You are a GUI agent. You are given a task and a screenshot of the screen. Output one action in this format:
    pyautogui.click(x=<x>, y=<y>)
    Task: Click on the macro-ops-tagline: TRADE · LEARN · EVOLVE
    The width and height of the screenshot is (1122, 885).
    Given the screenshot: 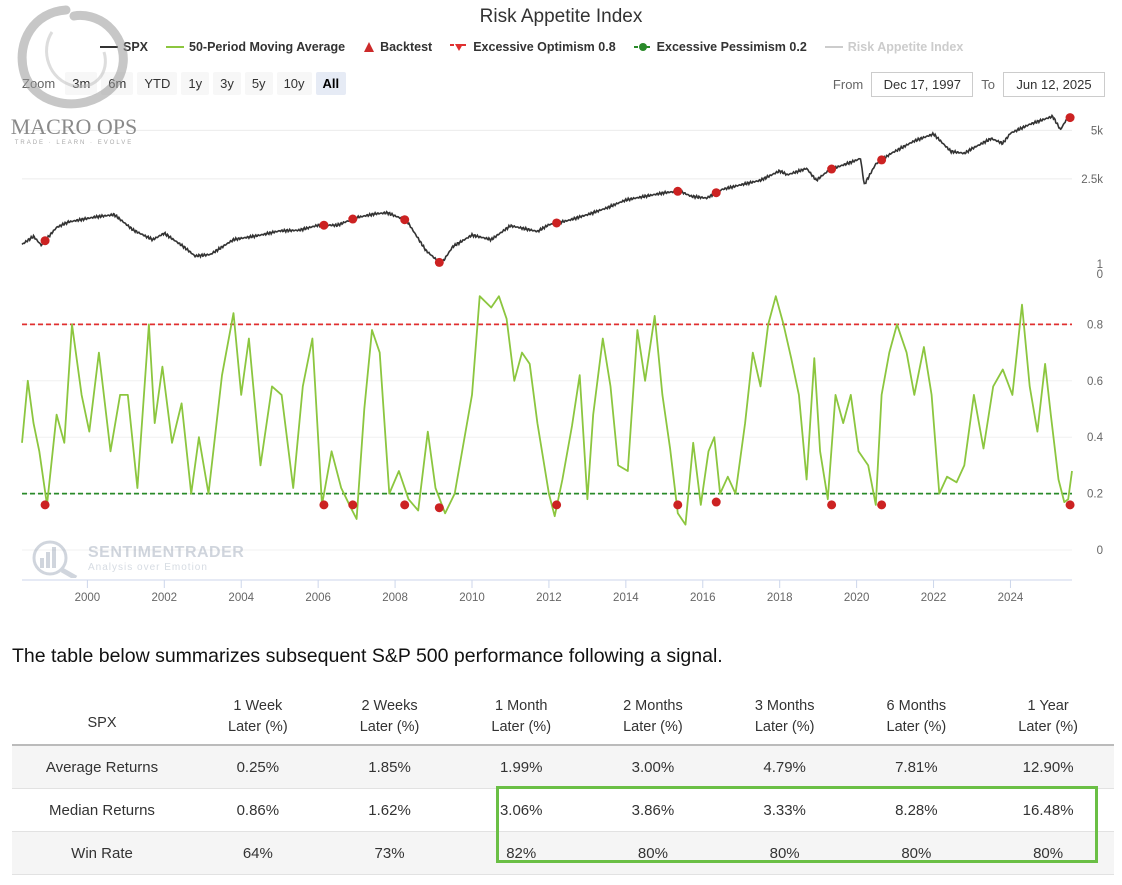 What is the action you would take?
    pyautogui.click(x=74, y=143)
    